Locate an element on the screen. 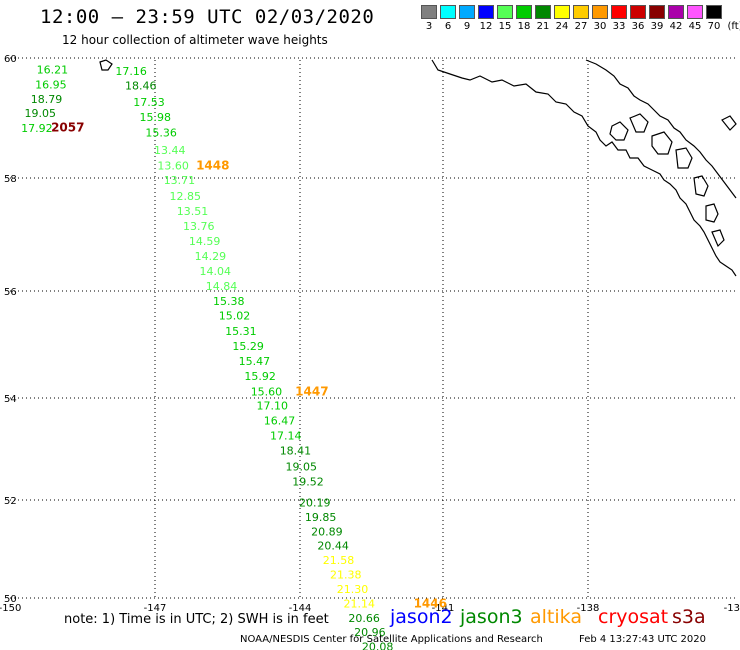 The width and height of the screenshot is (740, 650). scale-label: 27 is located at coordinates (581, 26).